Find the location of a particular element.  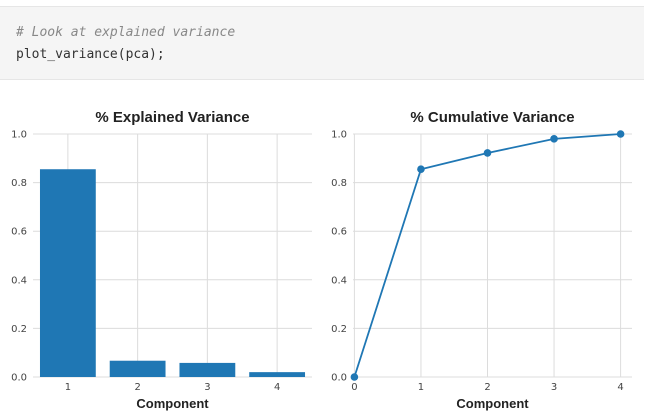

cumulative-variance-title: % Cumulative Variance is located at coordinates (492, 117).